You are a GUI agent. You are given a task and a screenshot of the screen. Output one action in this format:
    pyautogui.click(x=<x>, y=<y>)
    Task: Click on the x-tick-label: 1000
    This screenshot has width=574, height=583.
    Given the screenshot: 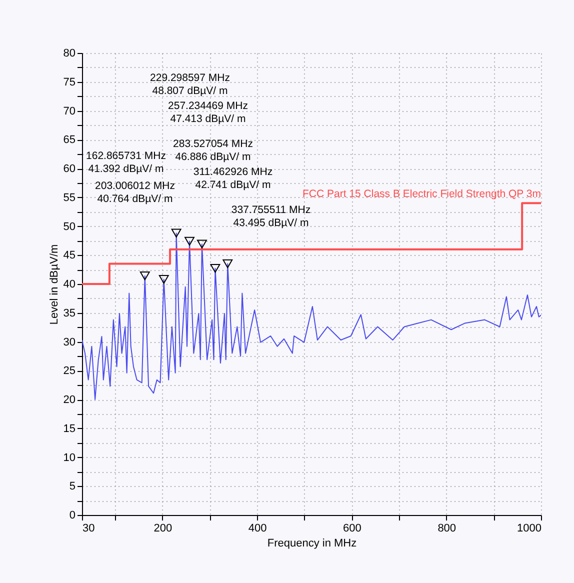 What is the action you would take?
    pyautogui.click(x=529, y=528)
    